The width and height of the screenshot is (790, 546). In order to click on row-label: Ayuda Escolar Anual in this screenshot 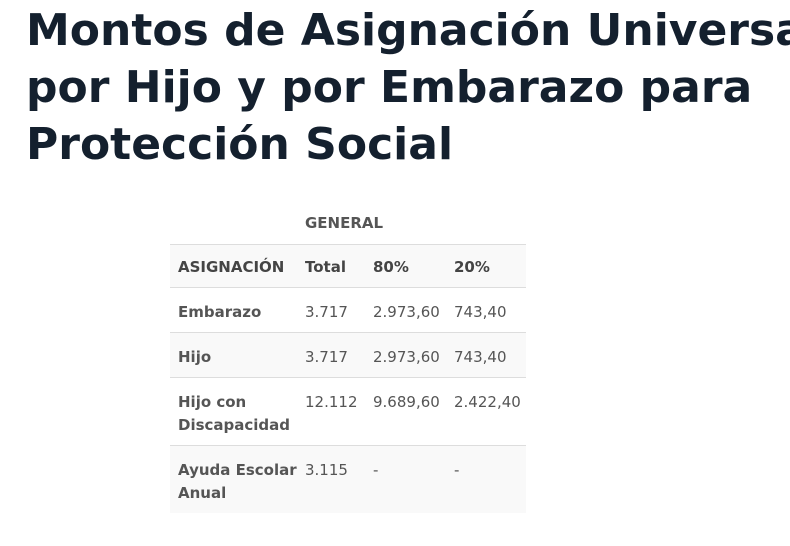, I will do `click(233, 479)`.